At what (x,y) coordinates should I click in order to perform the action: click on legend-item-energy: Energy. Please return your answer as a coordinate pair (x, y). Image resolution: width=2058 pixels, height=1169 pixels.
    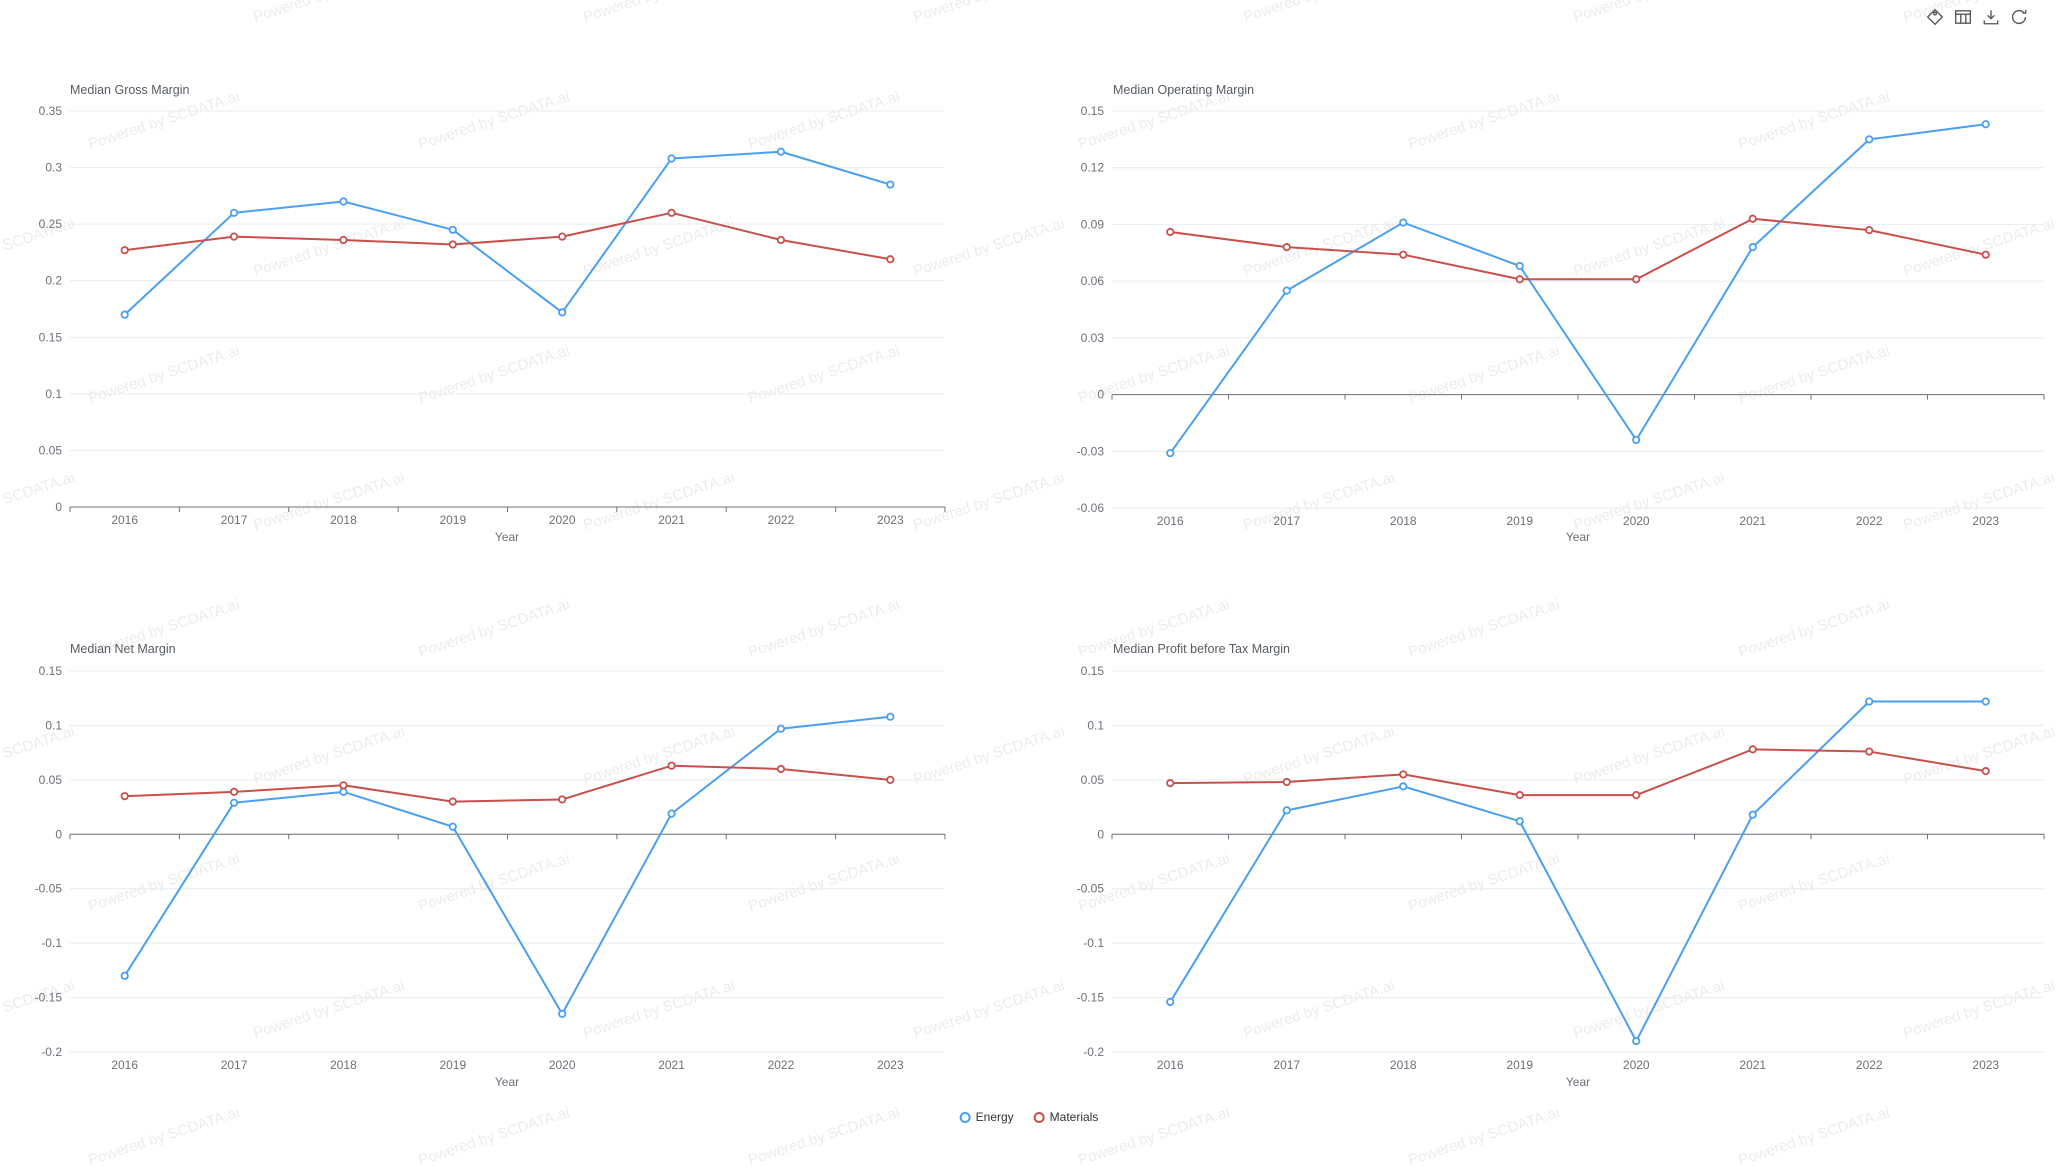
    Looking at the image, I should click on (986, 1117).